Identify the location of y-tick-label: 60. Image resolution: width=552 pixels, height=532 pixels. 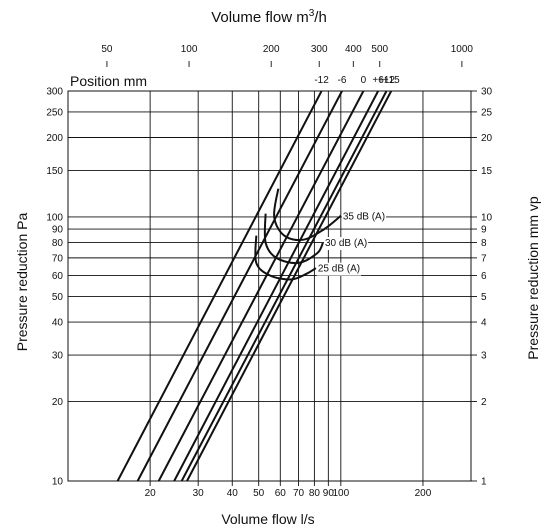
(58, 276).